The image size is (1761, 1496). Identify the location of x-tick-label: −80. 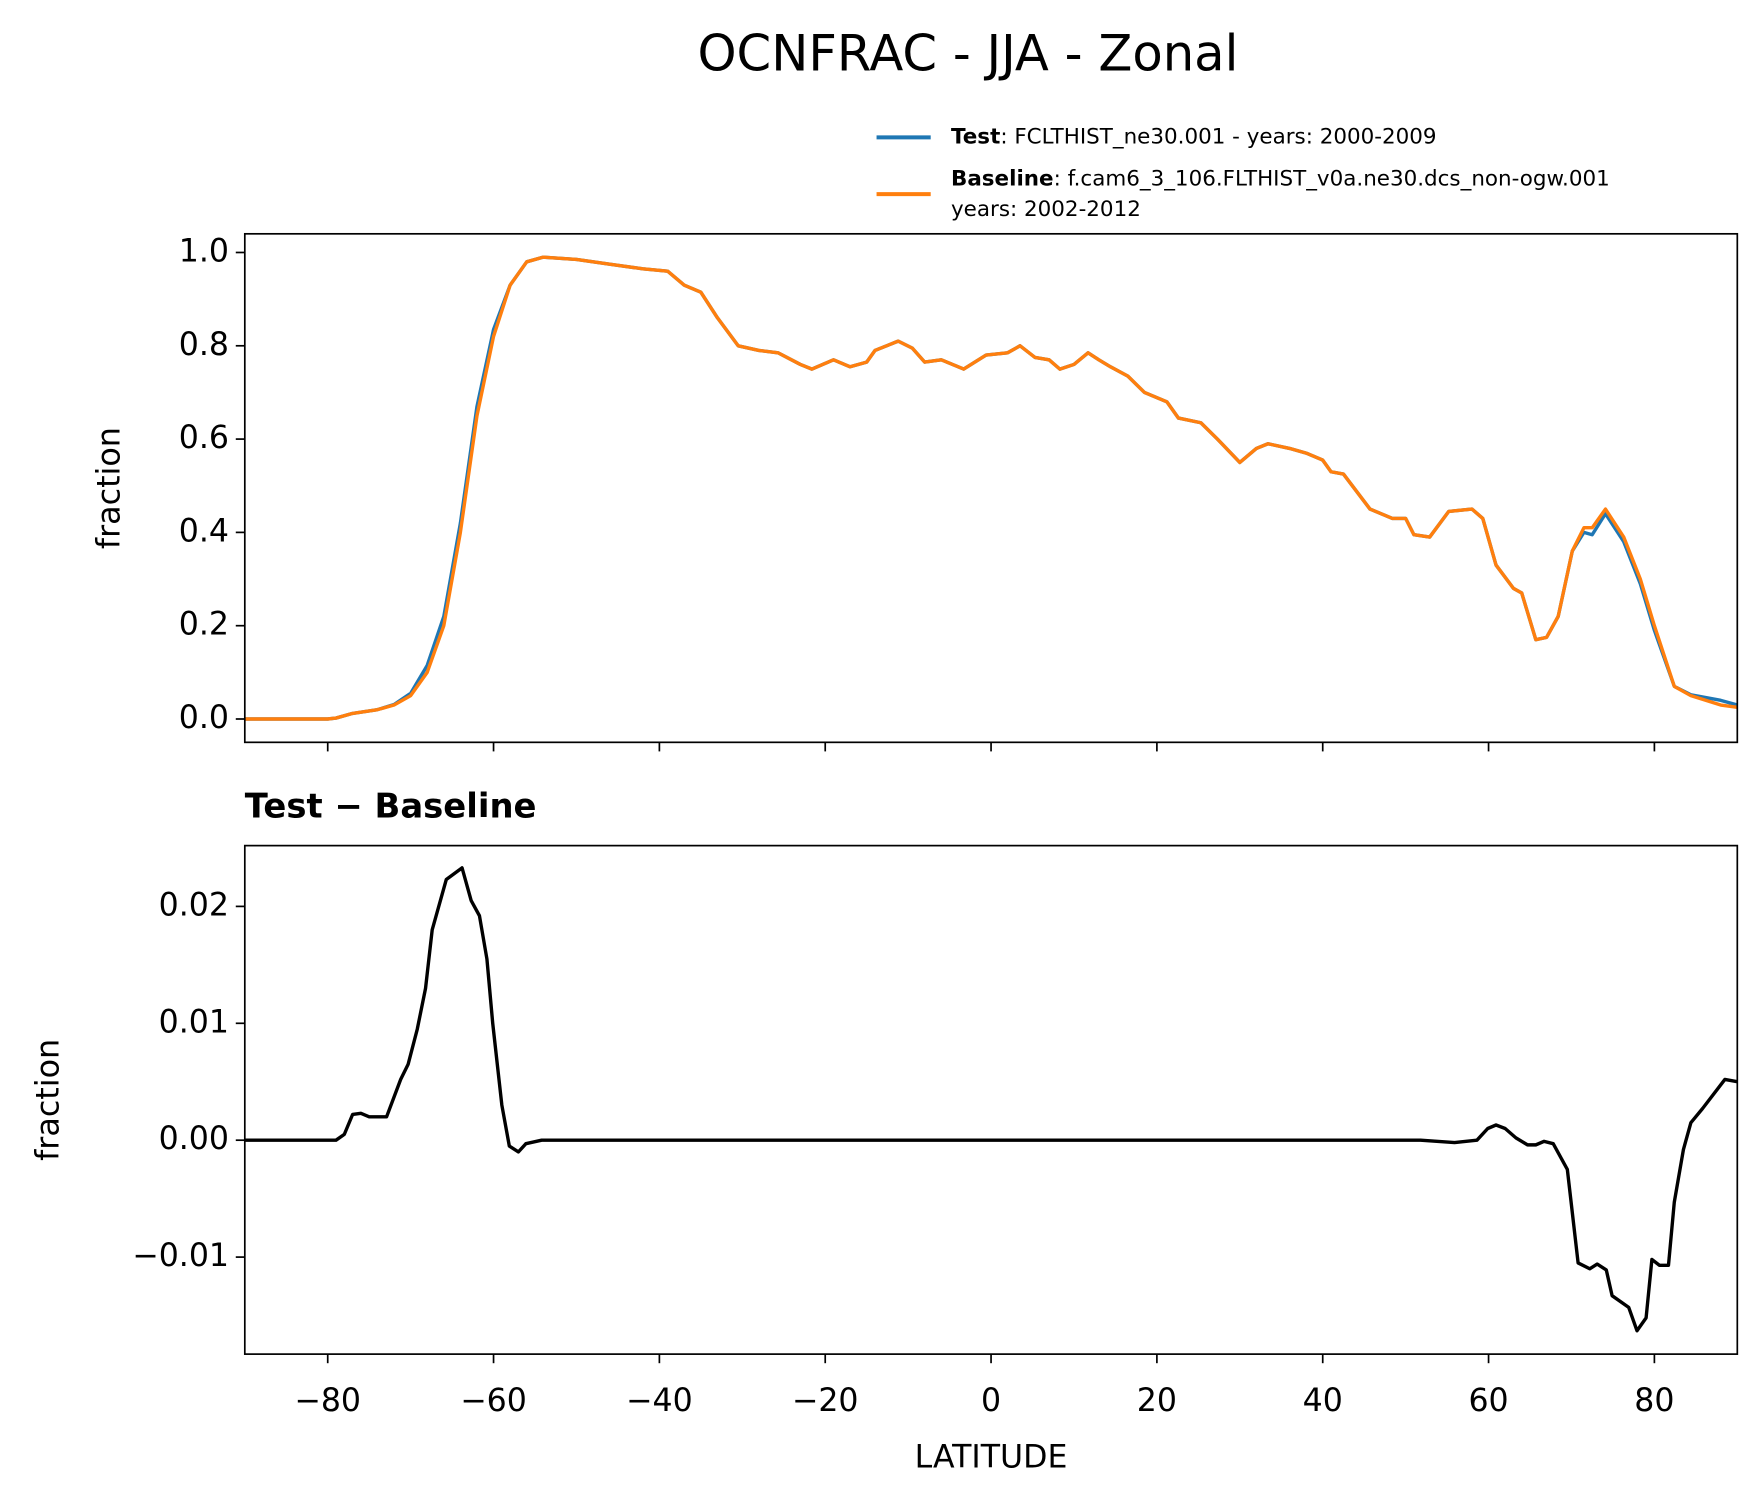
(327, 1401).